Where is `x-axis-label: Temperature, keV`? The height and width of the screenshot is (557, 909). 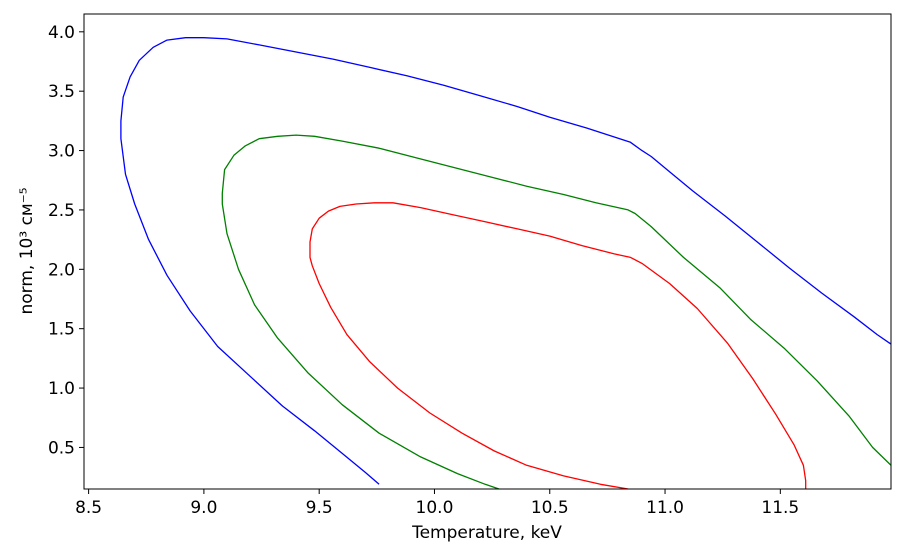 x-axis-label: Temperature, keV is located at coordinates (486, 533).